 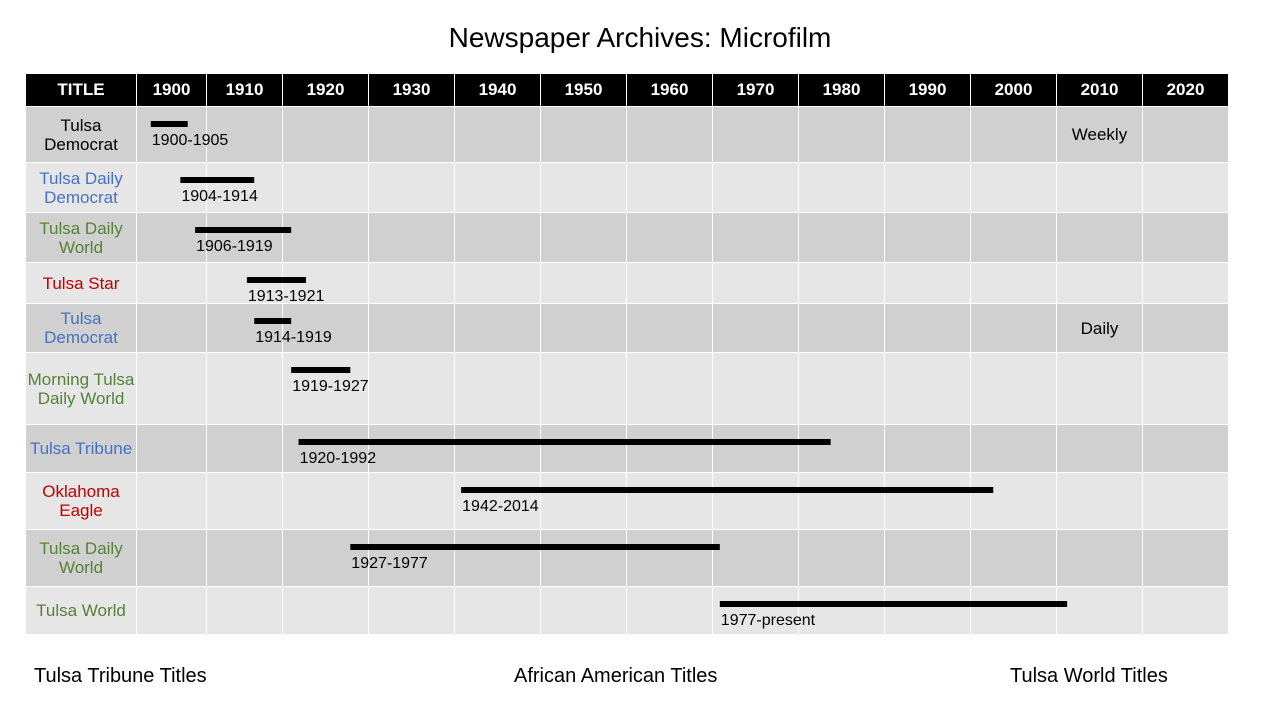 I want to click on legend-tribune-titles: Tulsa Tribune Titles, so click(x=120, y=676).